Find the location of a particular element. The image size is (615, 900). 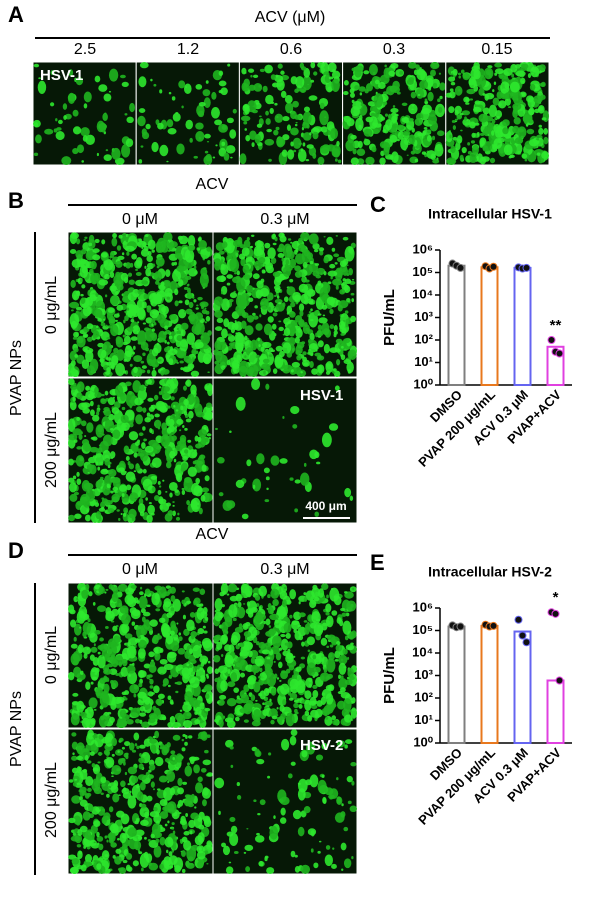

y-tick-label: 10² is located at coordinates (423, 338).